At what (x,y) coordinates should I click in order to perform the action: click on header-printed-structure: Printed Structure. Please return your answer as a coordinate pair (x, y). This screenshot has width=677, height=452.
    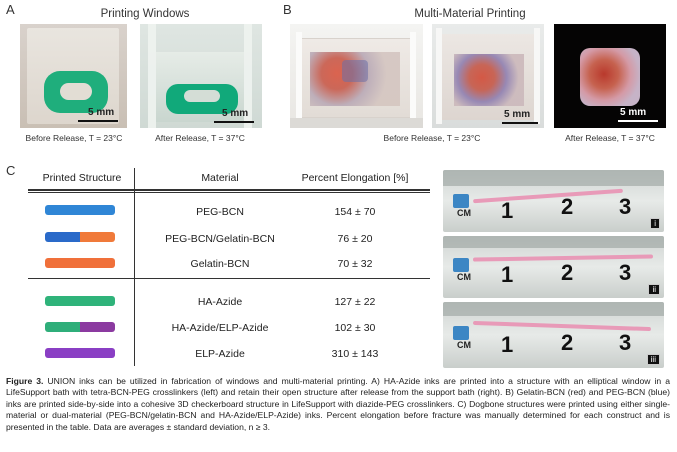
    Looking at the image, I should click on (82, 178).